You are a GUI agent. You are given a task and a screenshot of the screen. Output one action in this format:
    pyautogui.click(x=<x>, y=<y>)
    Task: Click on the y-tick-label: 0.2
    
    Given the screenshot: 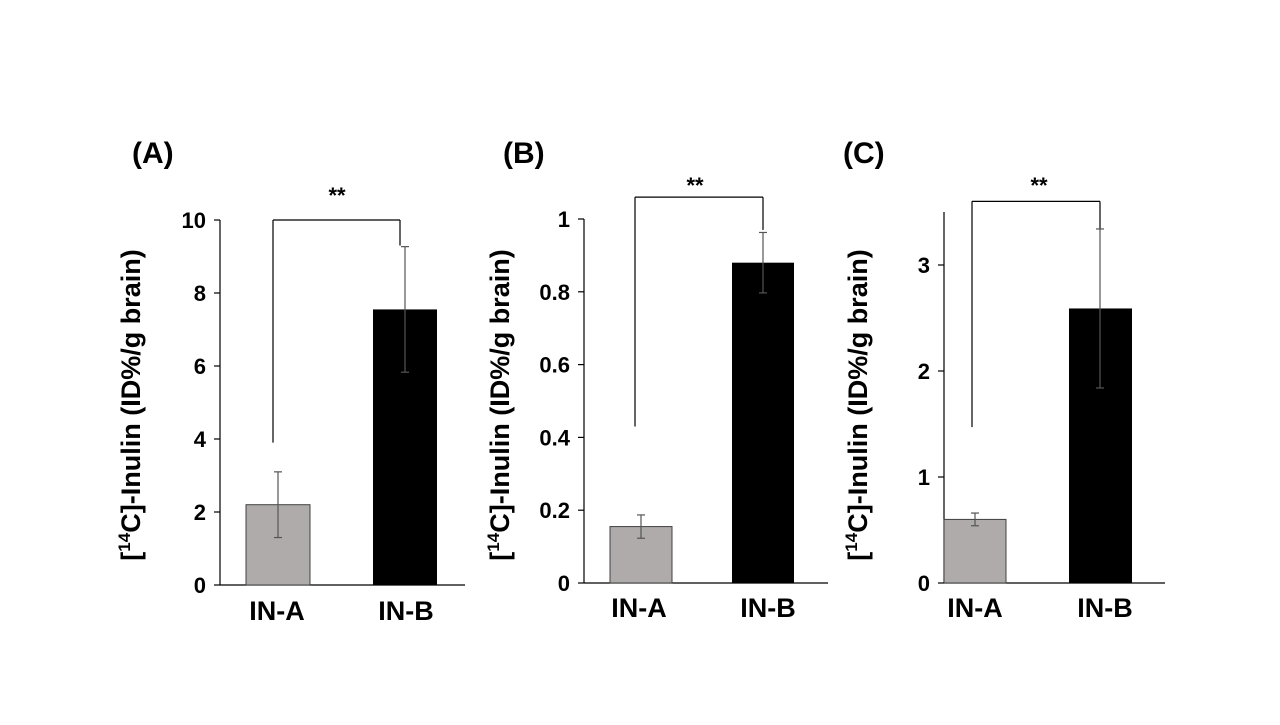 What is the action you would take?
    pyautogui.click(x=554, y=510)
    